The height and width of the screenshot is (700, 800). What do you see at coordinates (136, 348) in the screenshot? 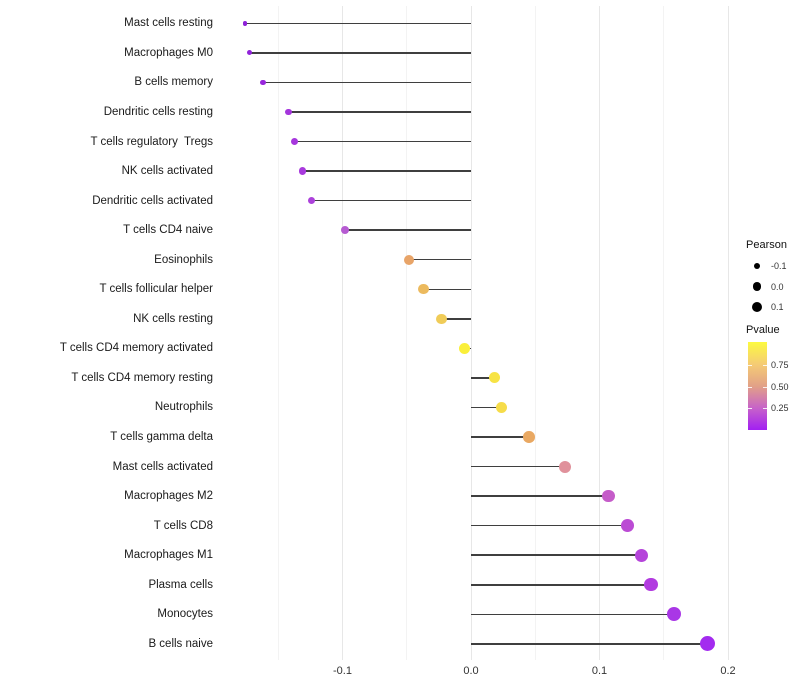
I see `y-axis-label: T cells CD4 memory activated` at bounding box center [136, 348].